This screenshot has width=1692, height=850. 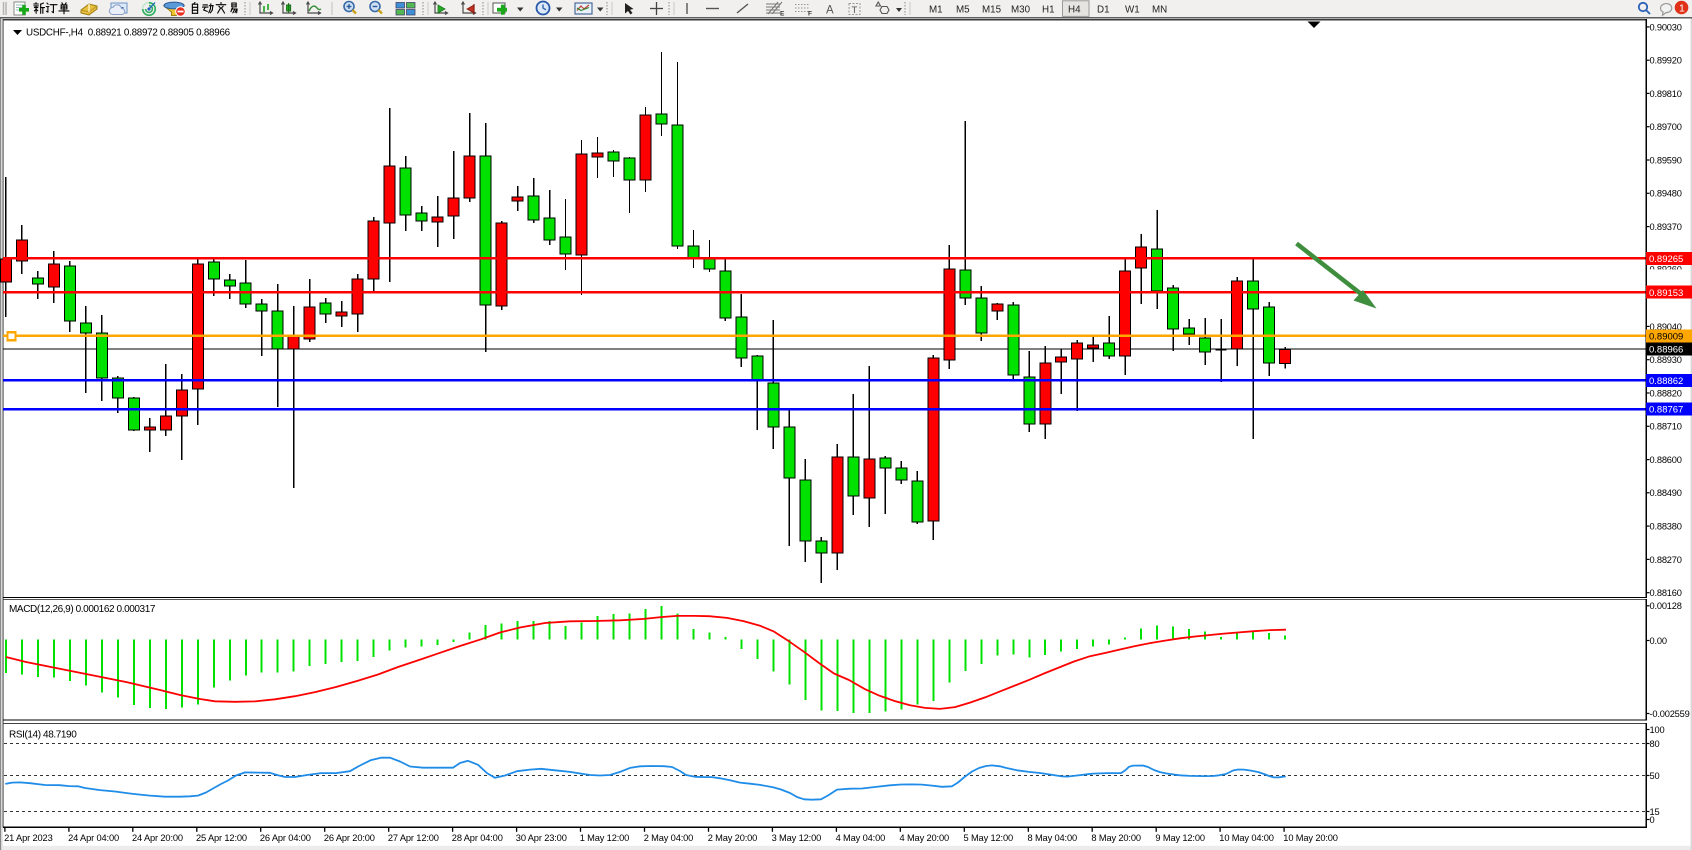 What do you see at coordinates (1180, 838) in the screenshot?
I see `svg-text: 9 May 12:00` at bounding box center [1180, 838].